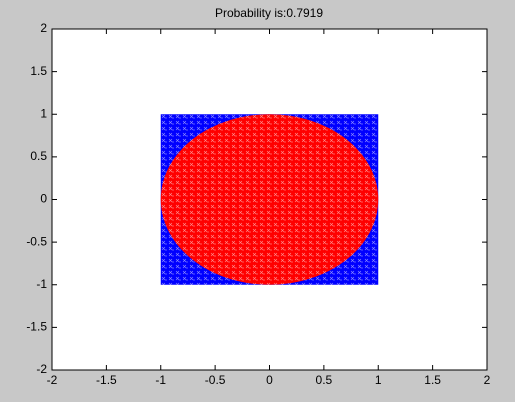  What do you see at coordinates (43, 28) in the screenshot?
I see `y-tick-label: 2` at bounding box center [43, 28].